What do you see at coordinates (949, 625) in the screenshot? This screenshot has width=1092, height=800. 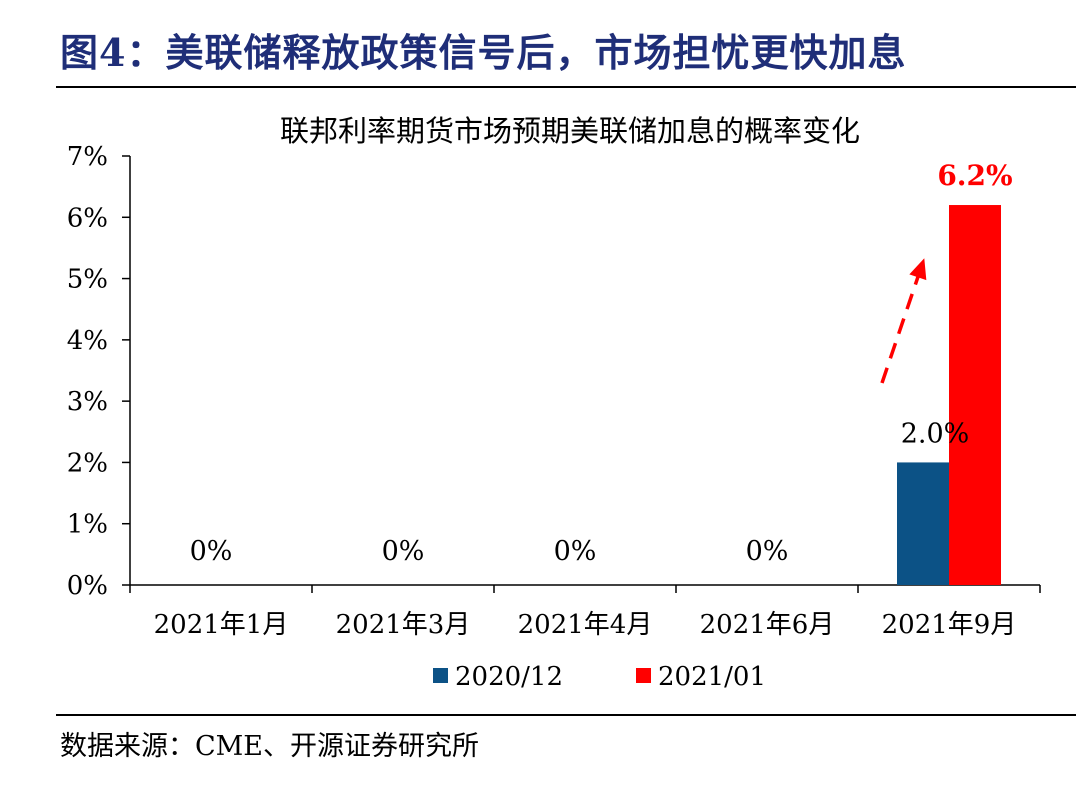 I see `x-tick-label: 2021年9月` at bounding box center [949, 625].